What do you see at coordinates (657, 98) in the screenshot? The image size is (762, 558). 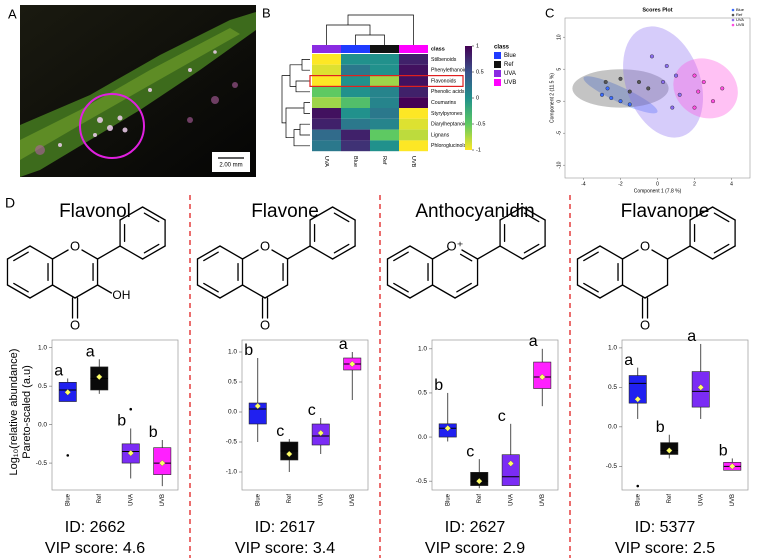 I see `plot-frame` at bounding box center [657, 98].